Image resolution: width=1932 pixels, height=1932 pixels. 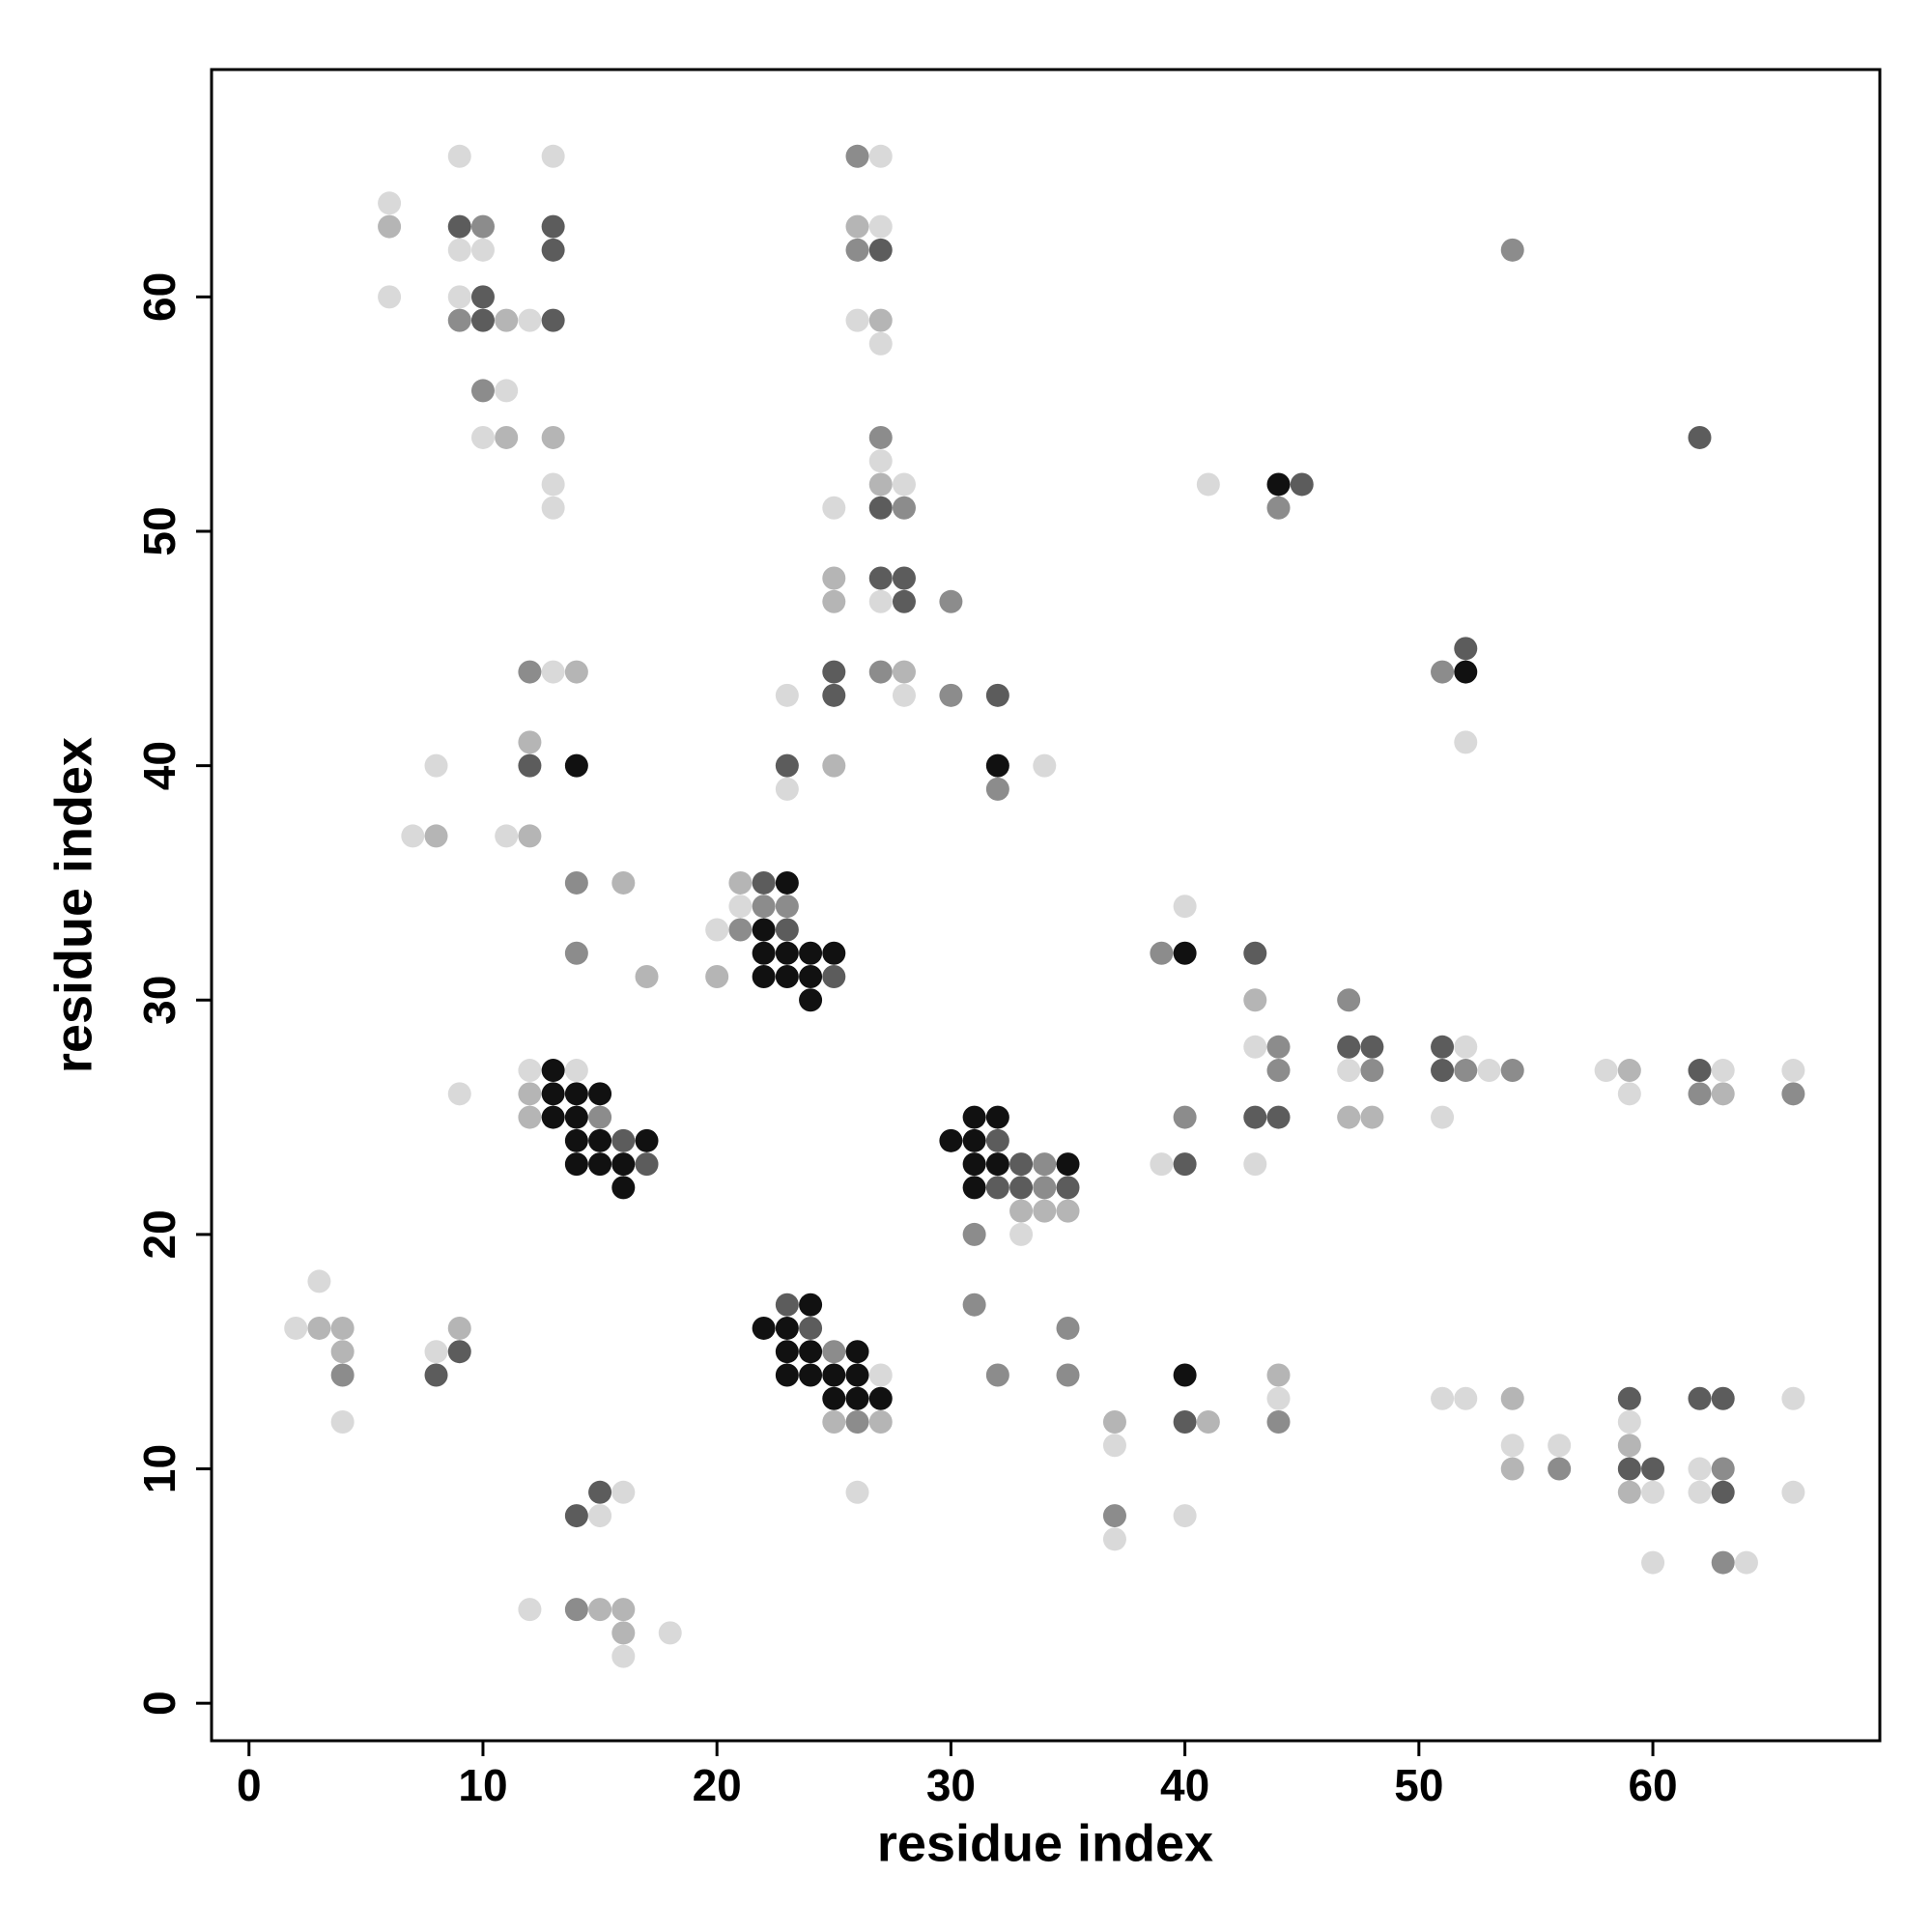 I want to click on y-tick-label: 40, so click(x=159, y=765).